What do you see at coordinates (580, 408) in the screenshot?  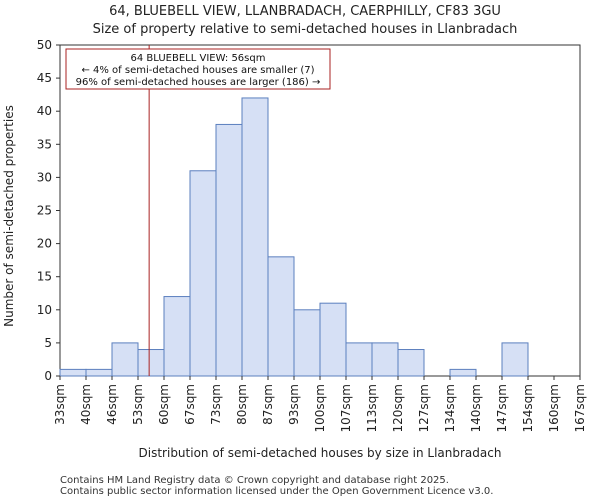 I see `x-tick-label: 167sqm` at bounding box center [580, 408].